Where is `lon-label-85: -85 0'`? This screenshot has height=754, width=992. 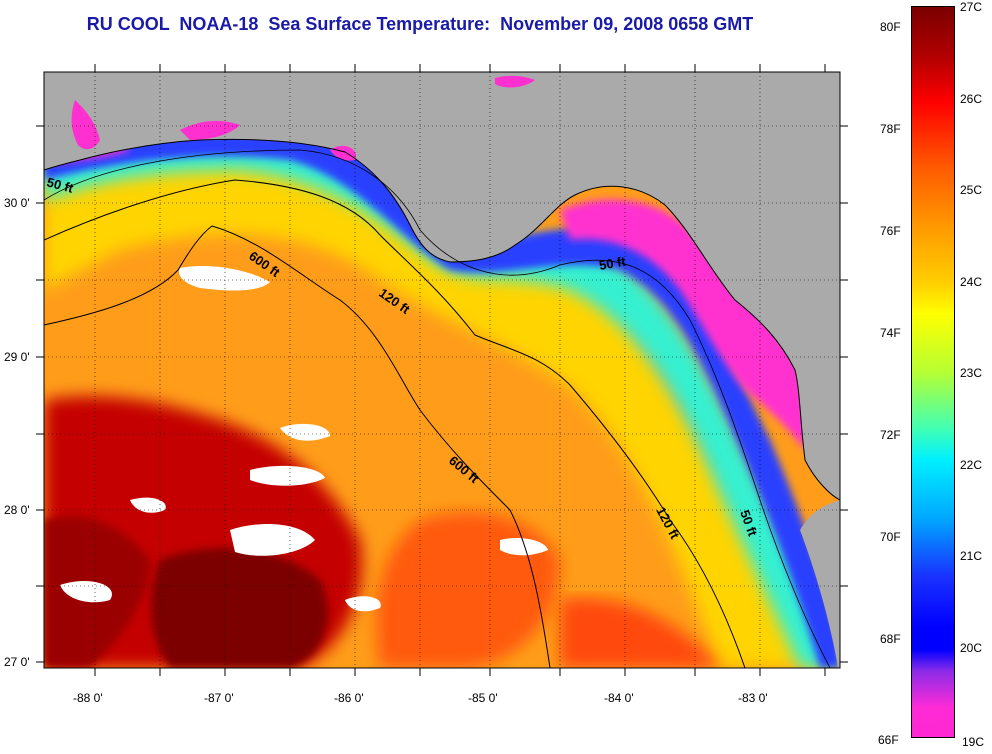 lon-label-85: -85 0' is located at coordinates (483, 698).